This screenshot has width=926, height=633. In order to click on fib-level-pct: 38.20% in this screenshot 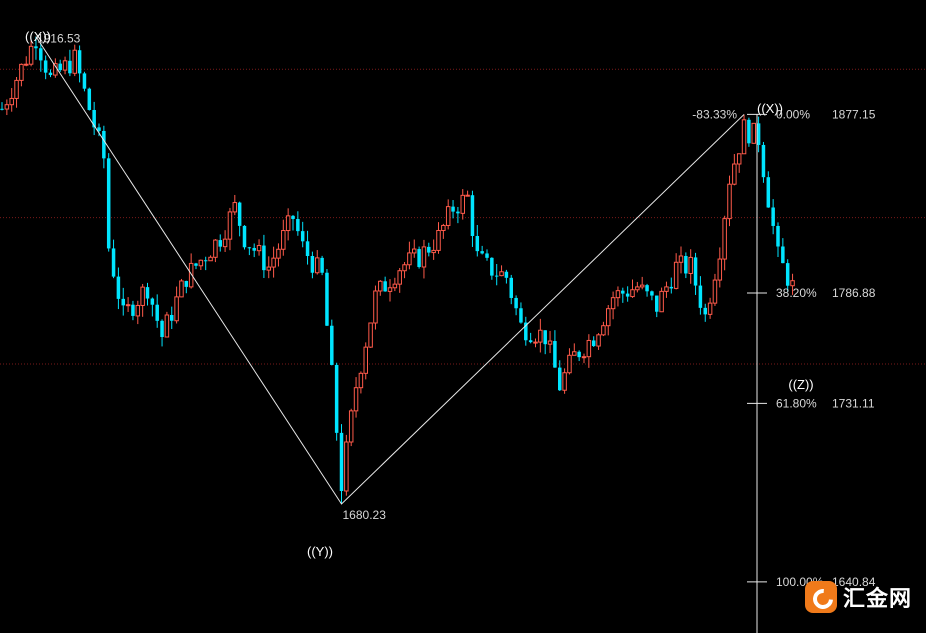, I will do `click(796, 293)`.